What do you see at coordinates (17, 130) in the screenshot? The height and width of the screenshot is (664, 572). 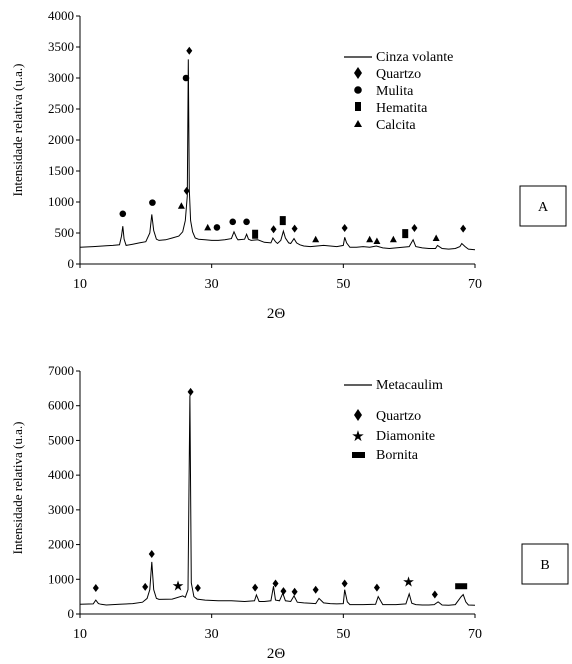 I see `y-axis-label-a: Intensidade relativa (u.a.)` at bounding box center [17, 130].